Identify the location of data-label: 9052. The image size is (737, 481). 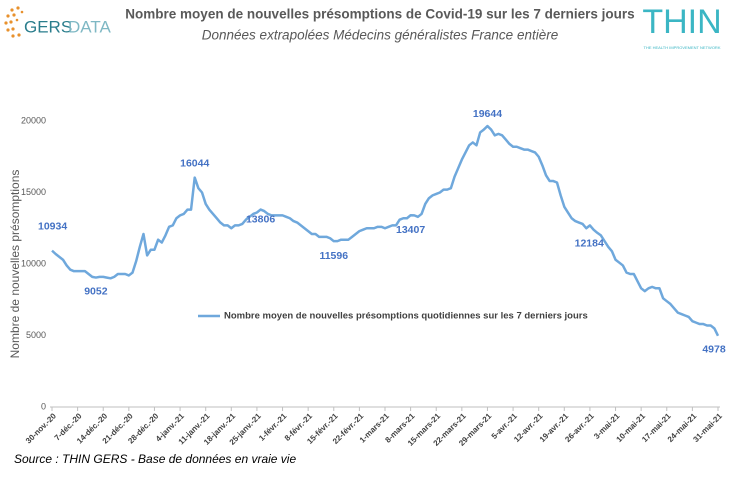
(96, 291).